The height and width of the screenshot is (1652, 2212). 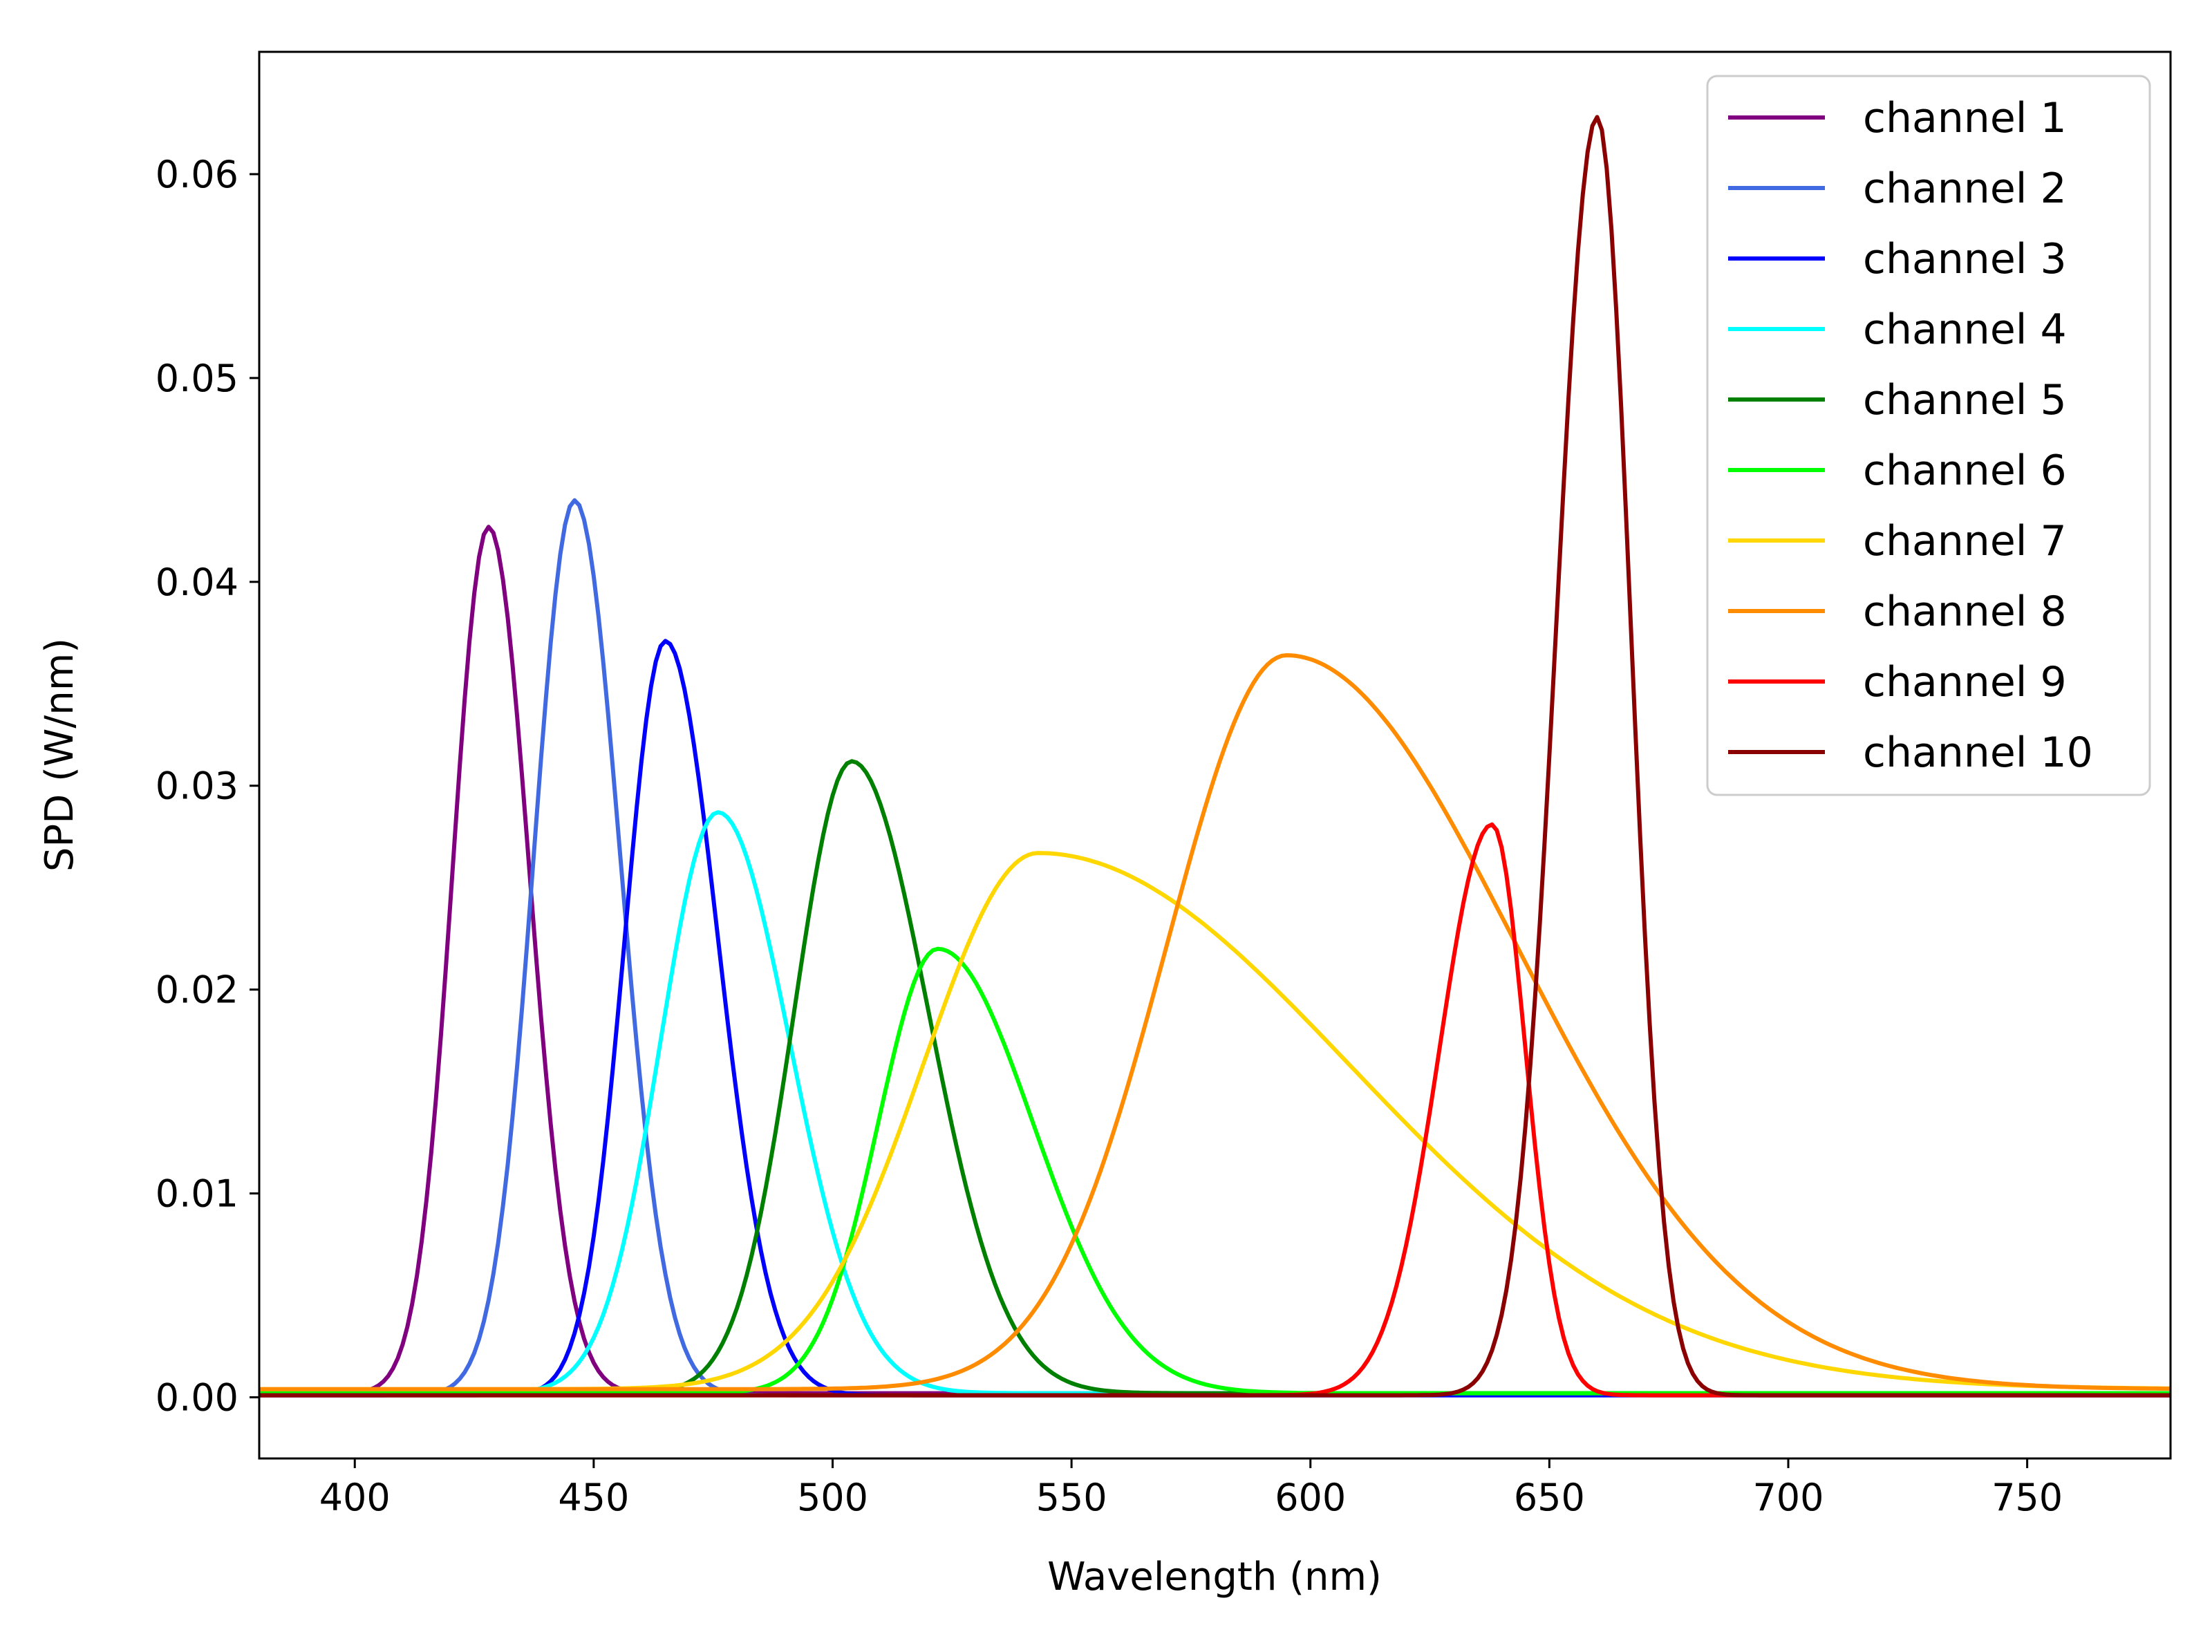 I want to click on y-tick-label: 0.05, so click(x=197, y=378).